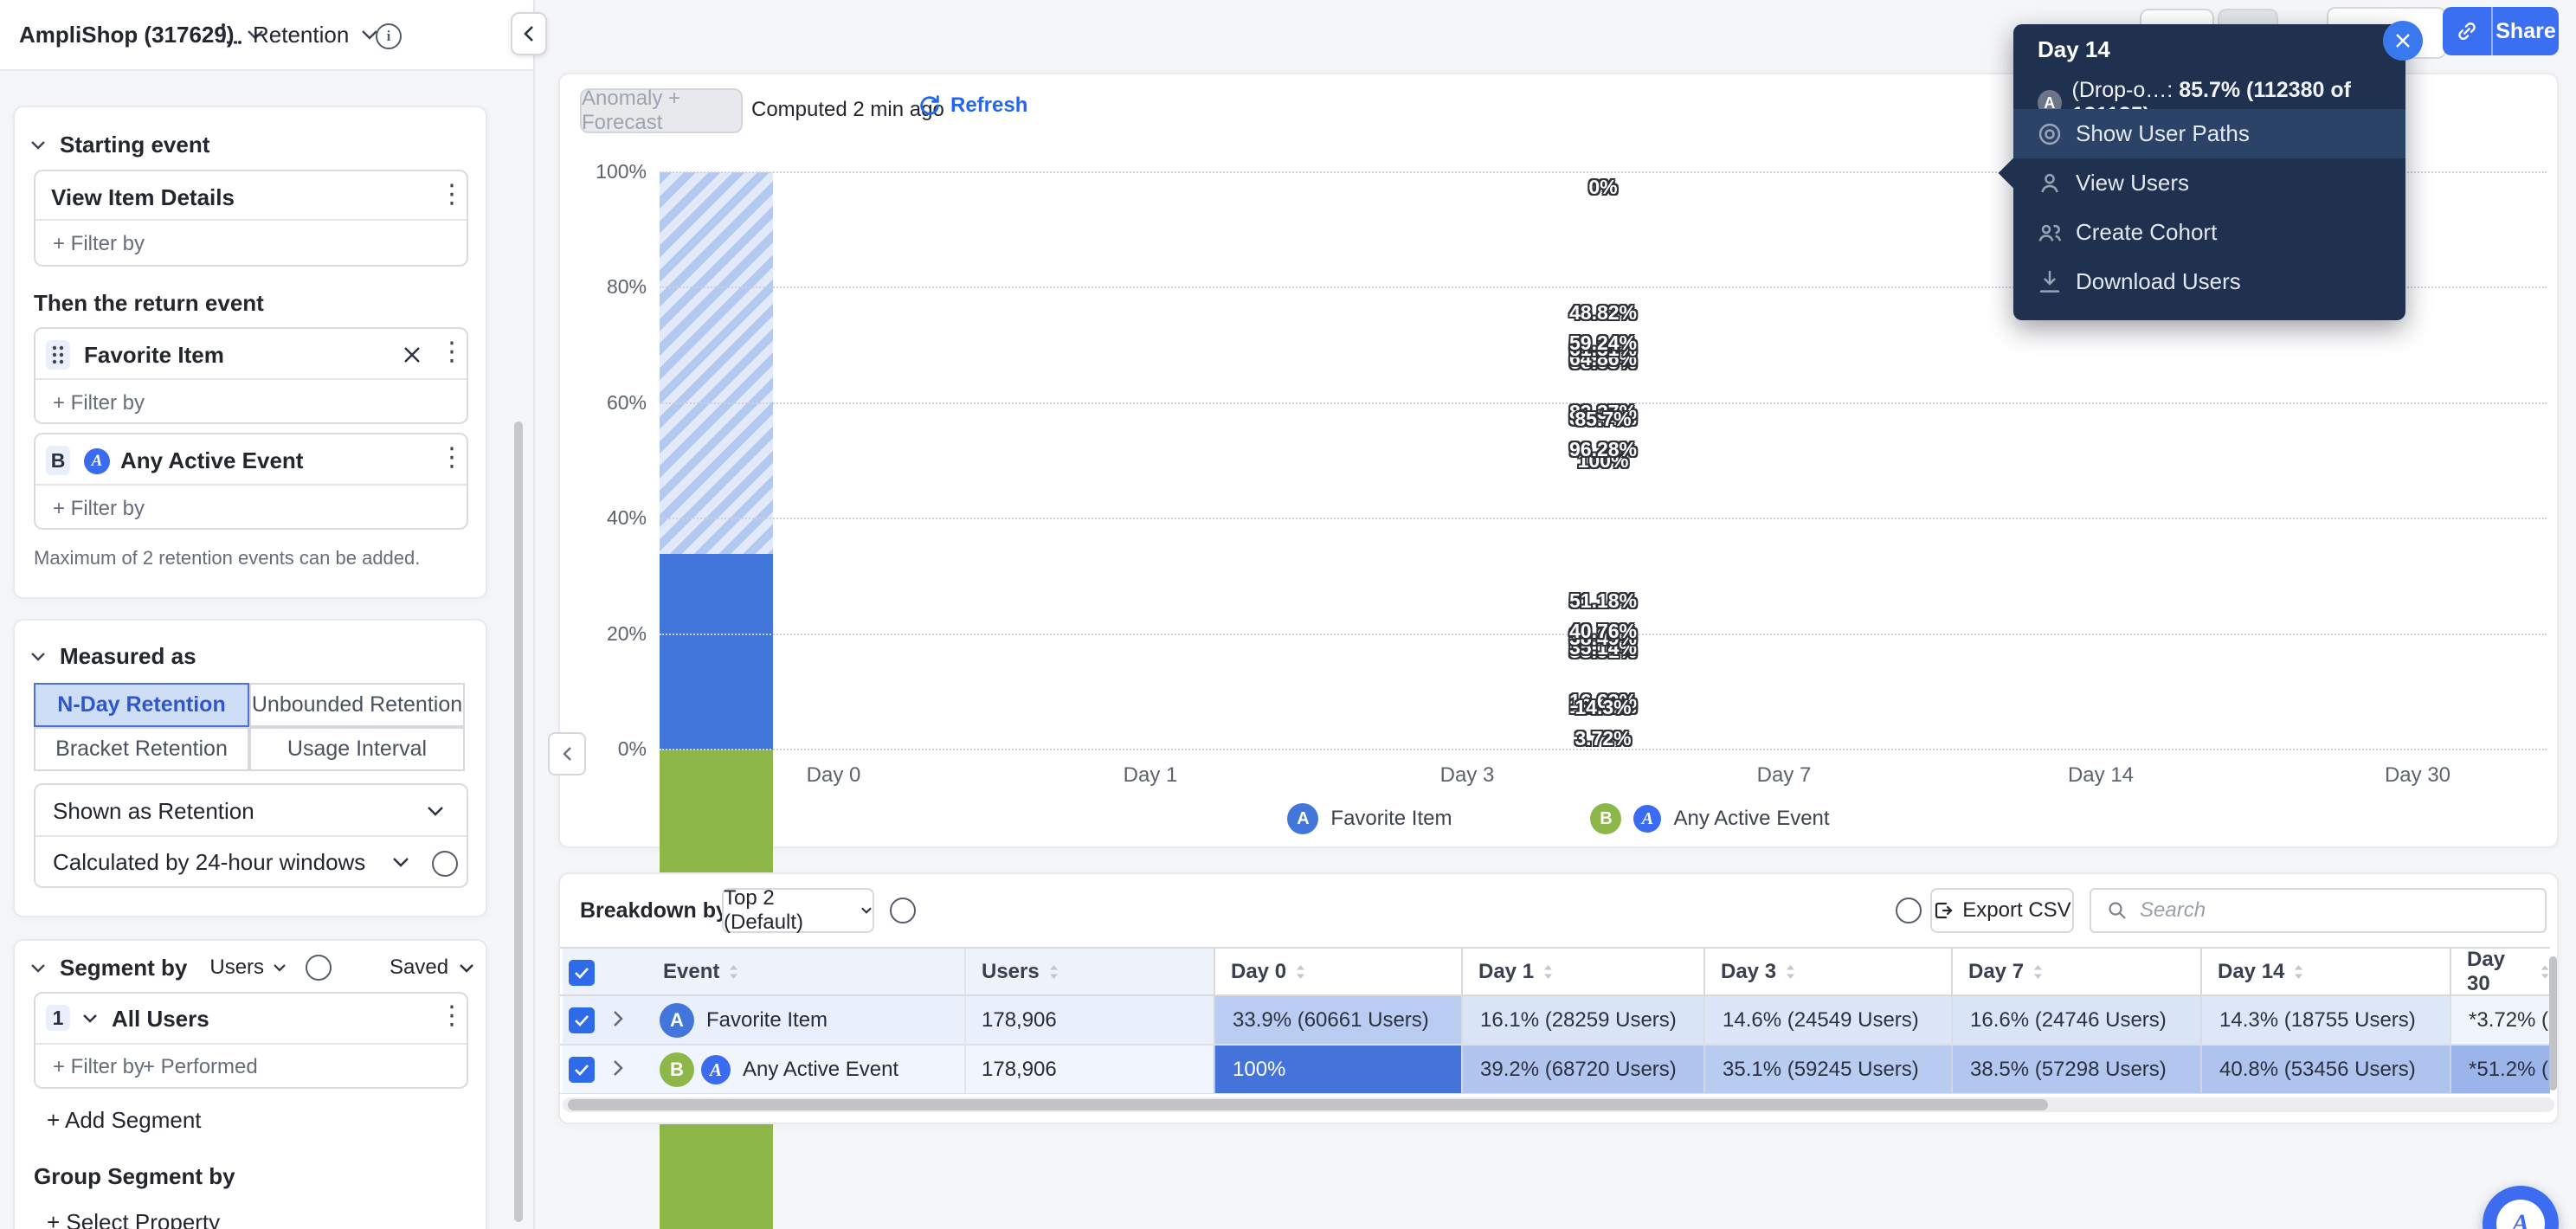 The height and width of the screenshot is (1229, 2576). I want to click on export-csv-button: Export CSV, so click(2002, 910).